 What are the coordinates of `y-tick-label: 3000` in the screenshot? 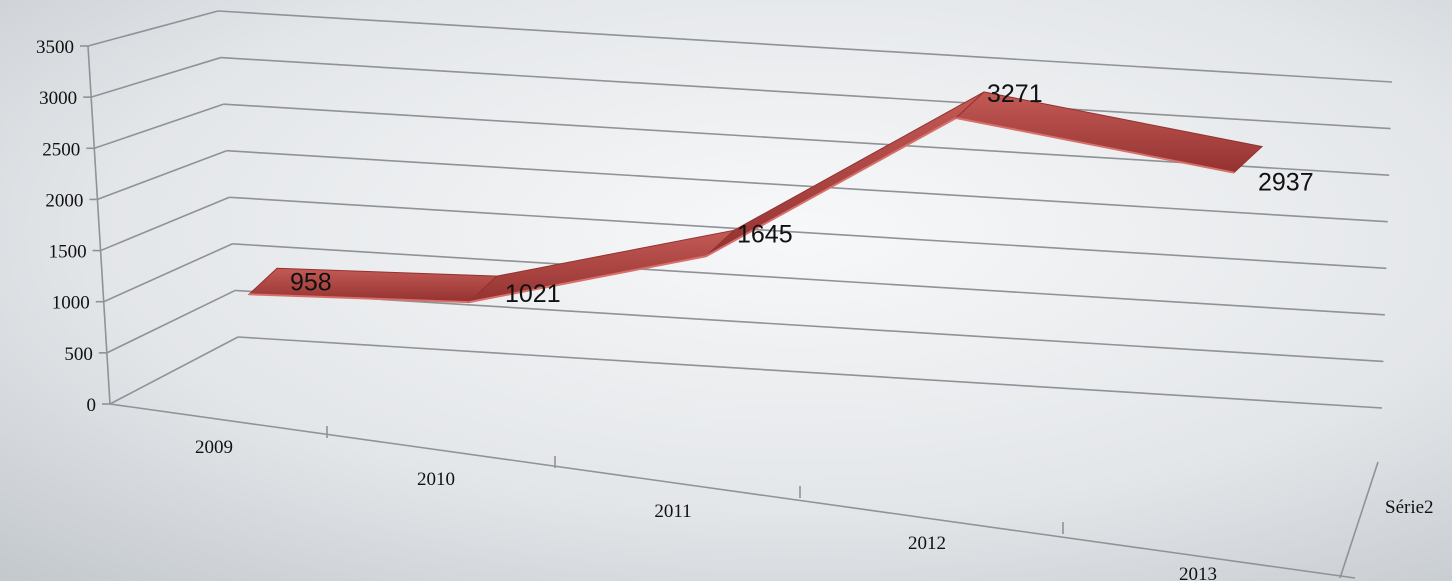 It's located at (58, 98).